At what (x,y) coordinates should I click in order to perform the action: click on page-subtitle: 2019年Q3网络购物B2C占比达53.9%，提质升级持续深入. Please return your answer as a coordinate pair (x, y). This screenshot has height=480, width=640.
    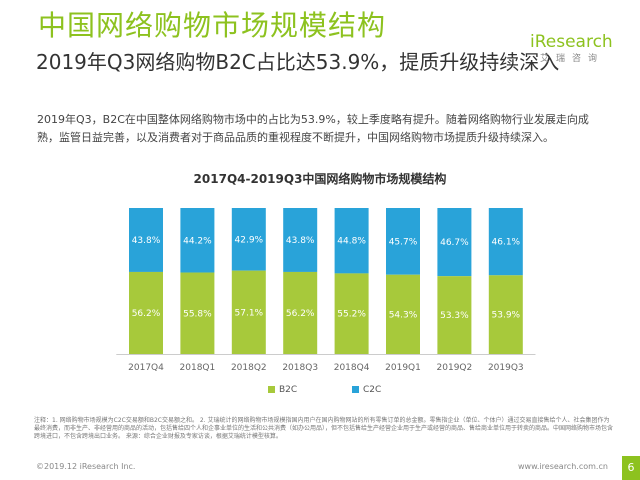
    Looking at the image, I should click on (298, 62).